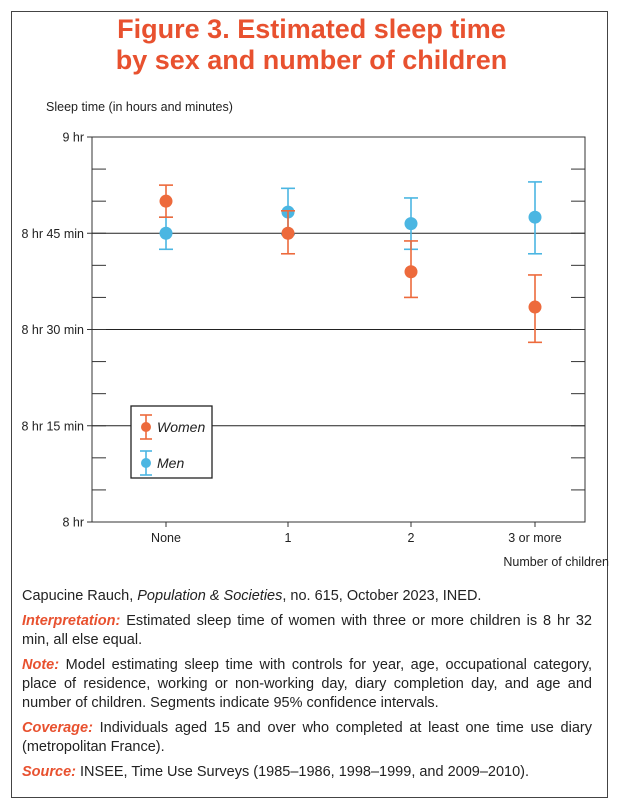 Image resolution: width=623 pixels, height=811 pixels. I want to click on legend-item-men: Men, so click(162, 463).